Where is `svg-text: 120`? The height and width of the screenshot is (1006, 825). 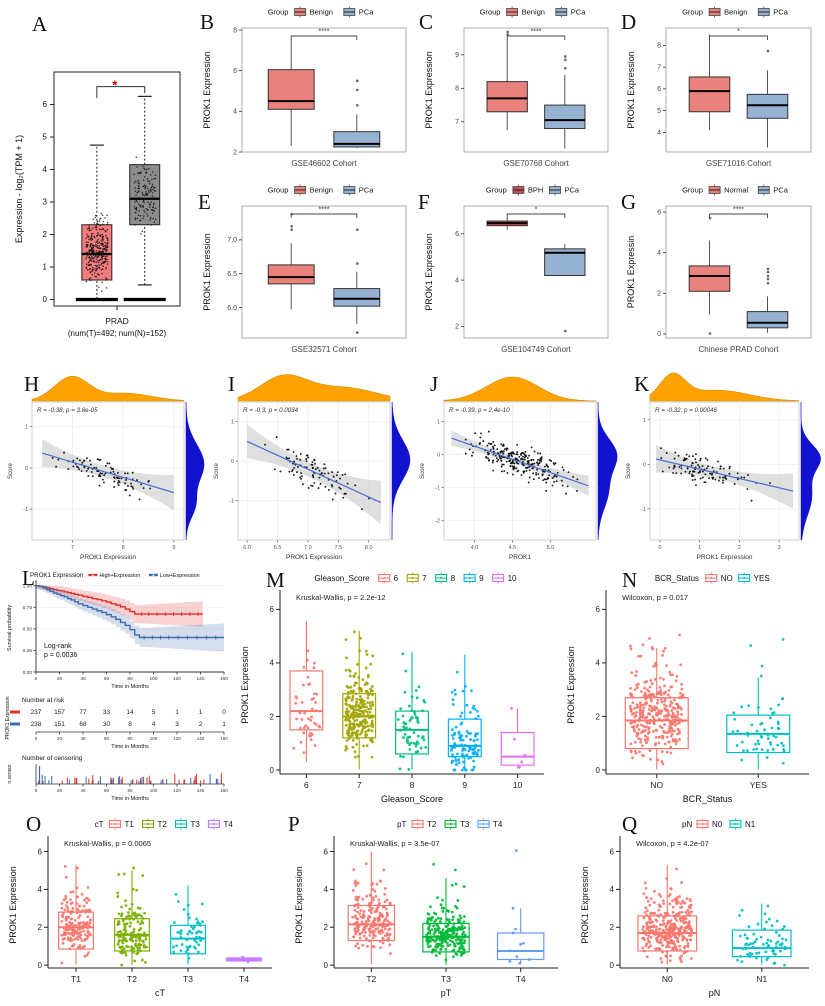
svg-text: 120 is located at coordinates (177, 679).